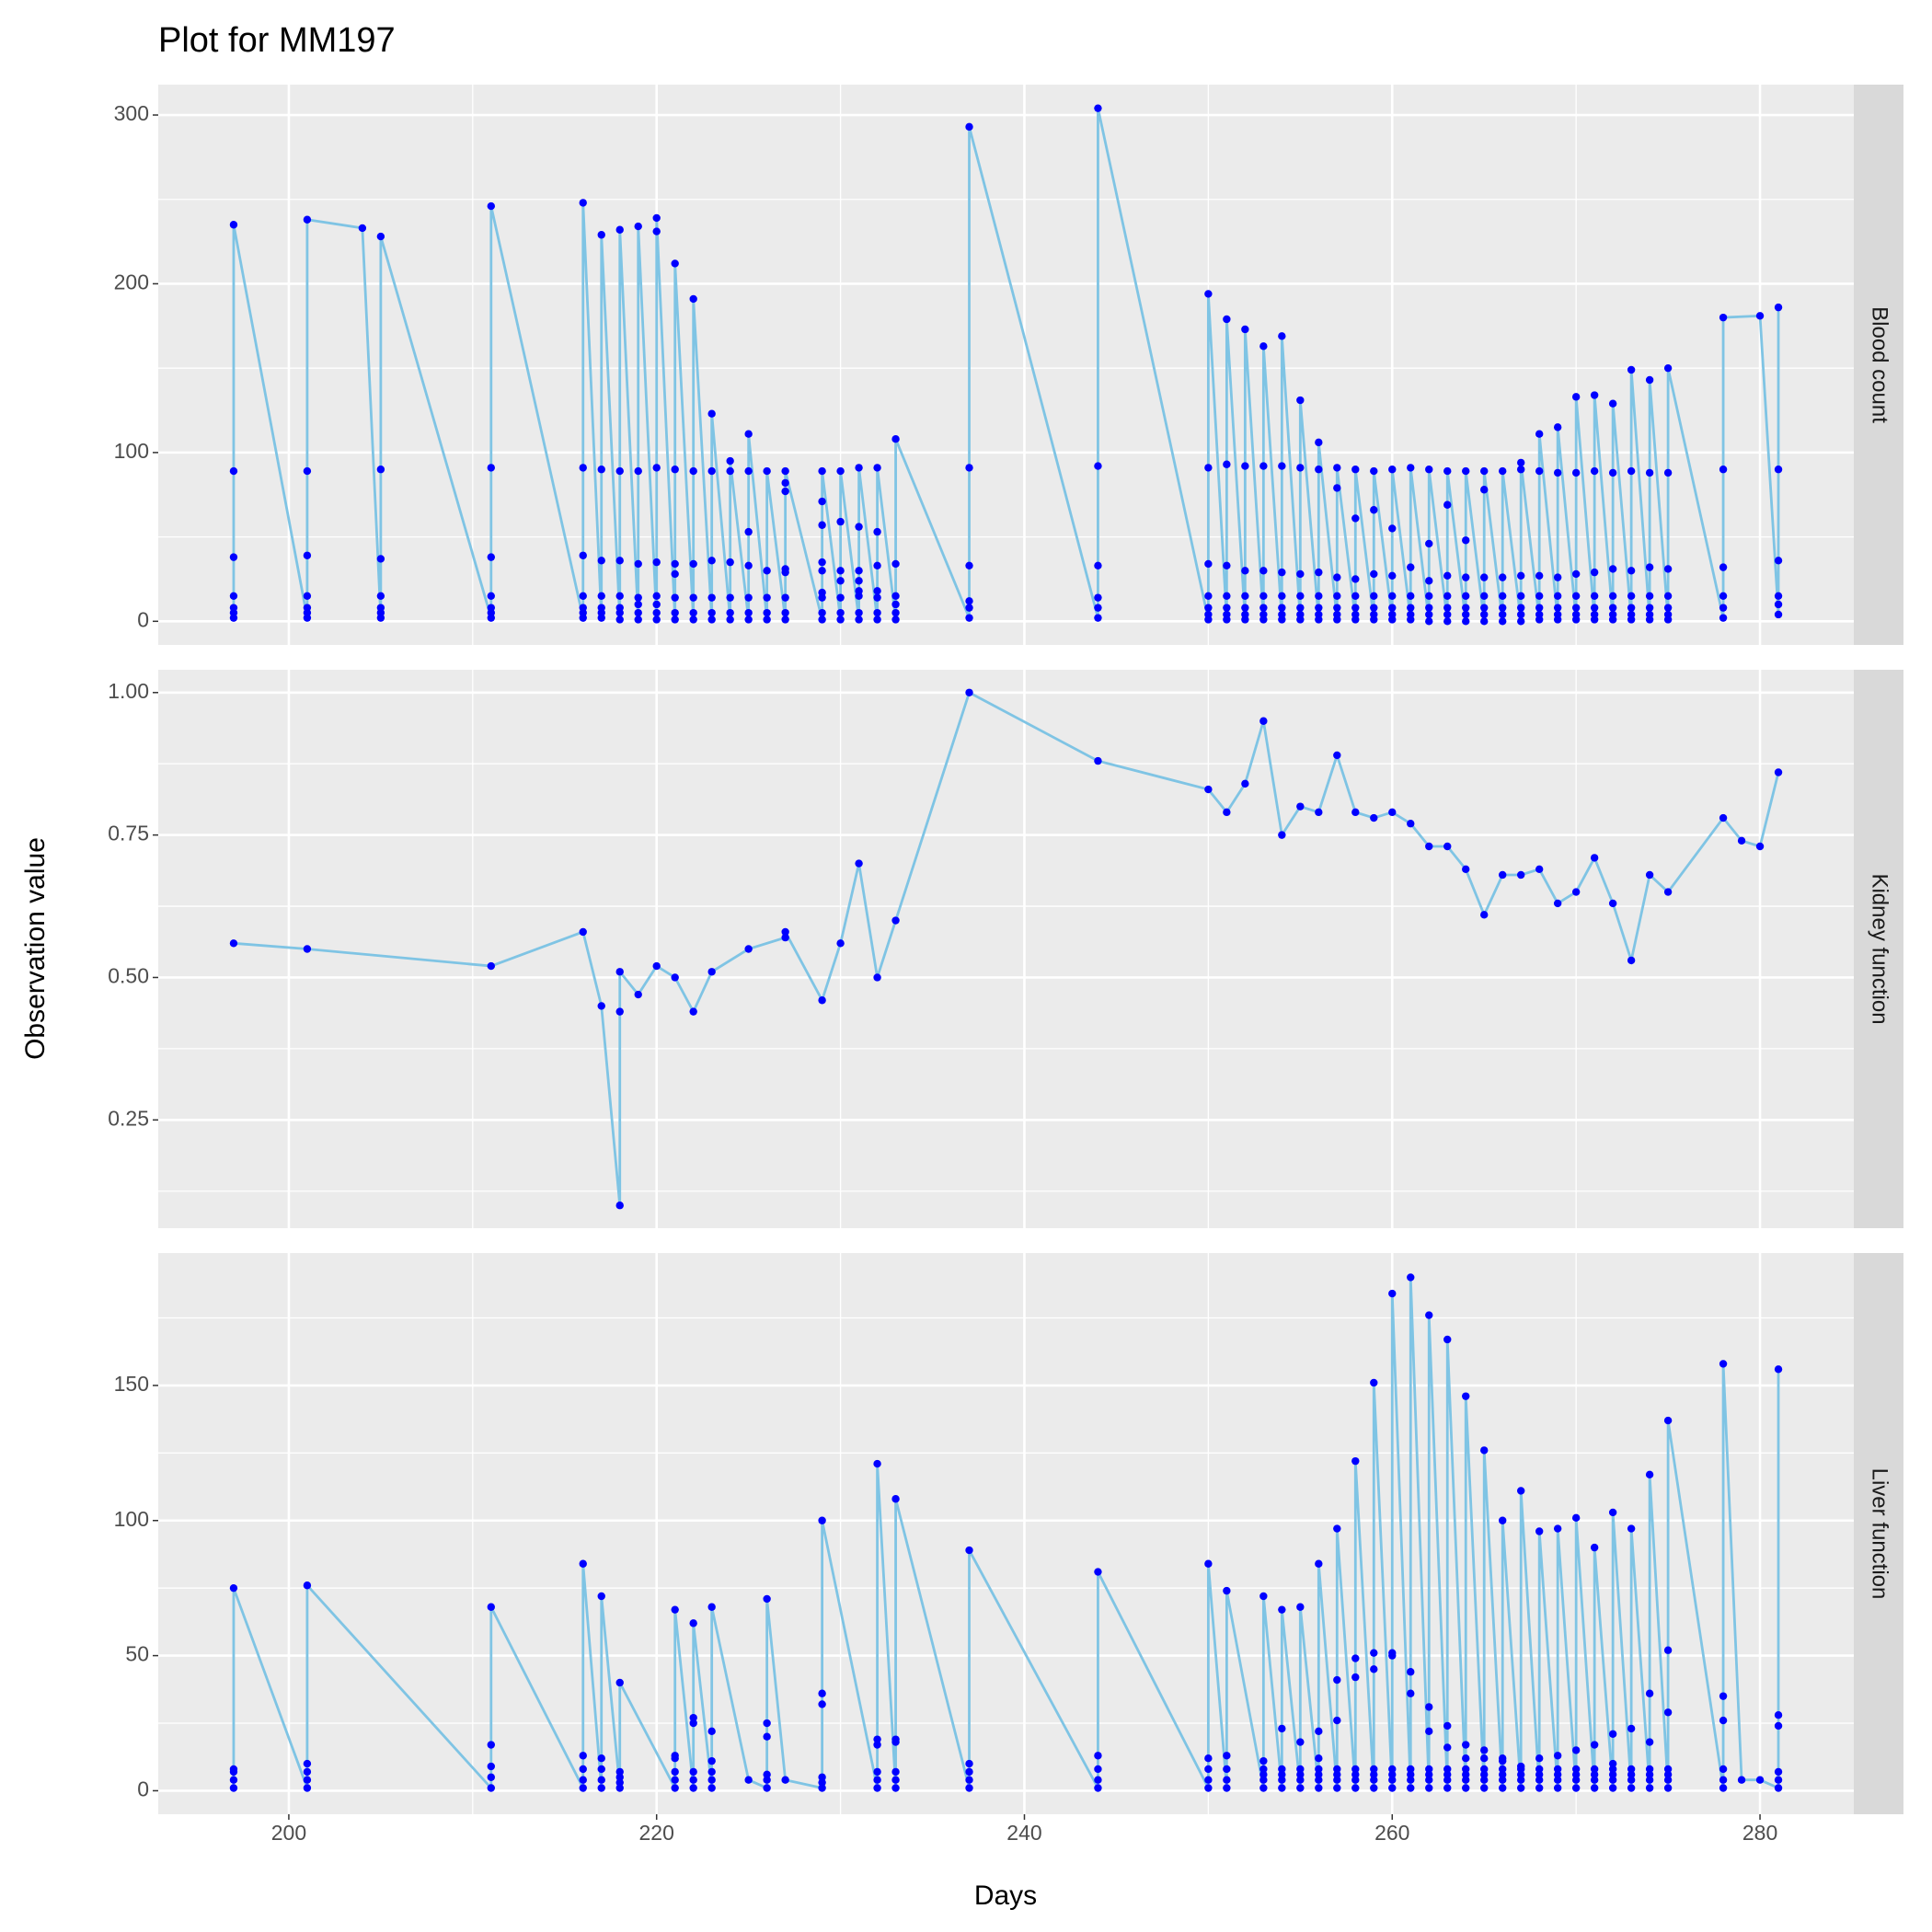 The height and width of the screenshot is (1932, 1932). What do you see at coordinates (143, 619) in the screenshot?
I see `y-tick-label: 0` at bounding box center [143, 619].